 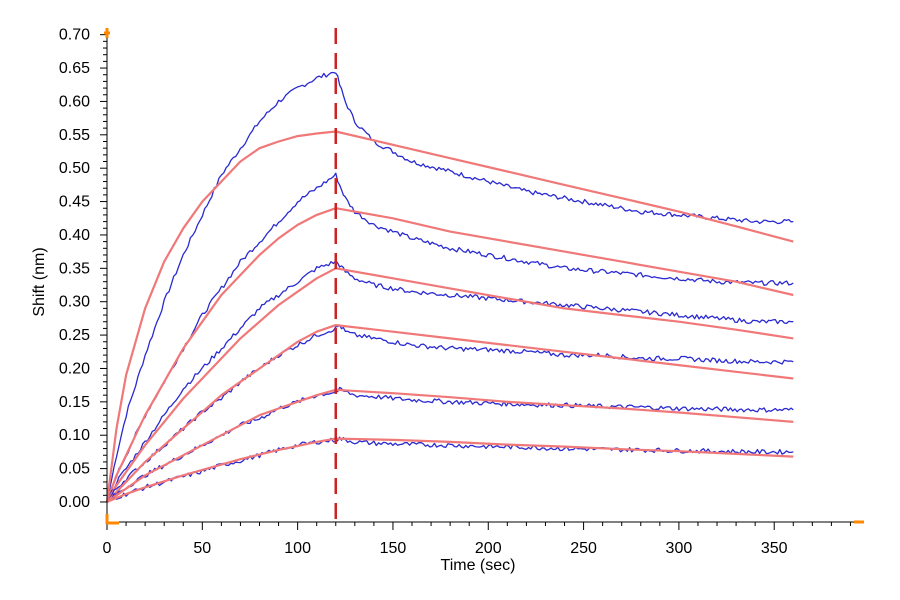 What do you see at coordinates (74, 302) in the screenshot?
I see `y-tick-label: 0.30` at bounding box center [74, 302].